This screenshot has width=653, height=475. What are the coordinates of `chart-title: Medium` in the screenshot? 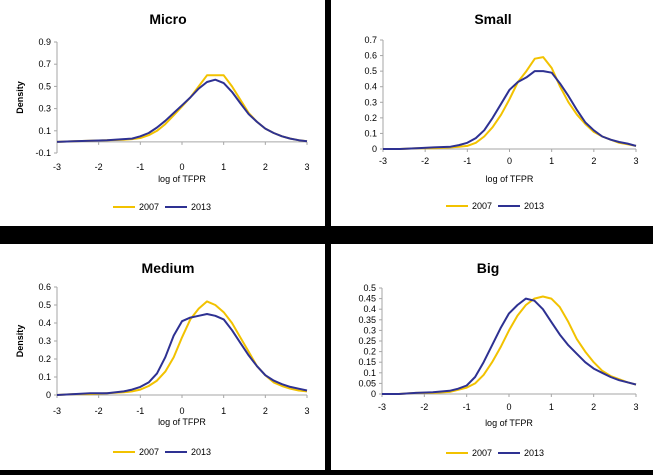 It's located at (168, 268).